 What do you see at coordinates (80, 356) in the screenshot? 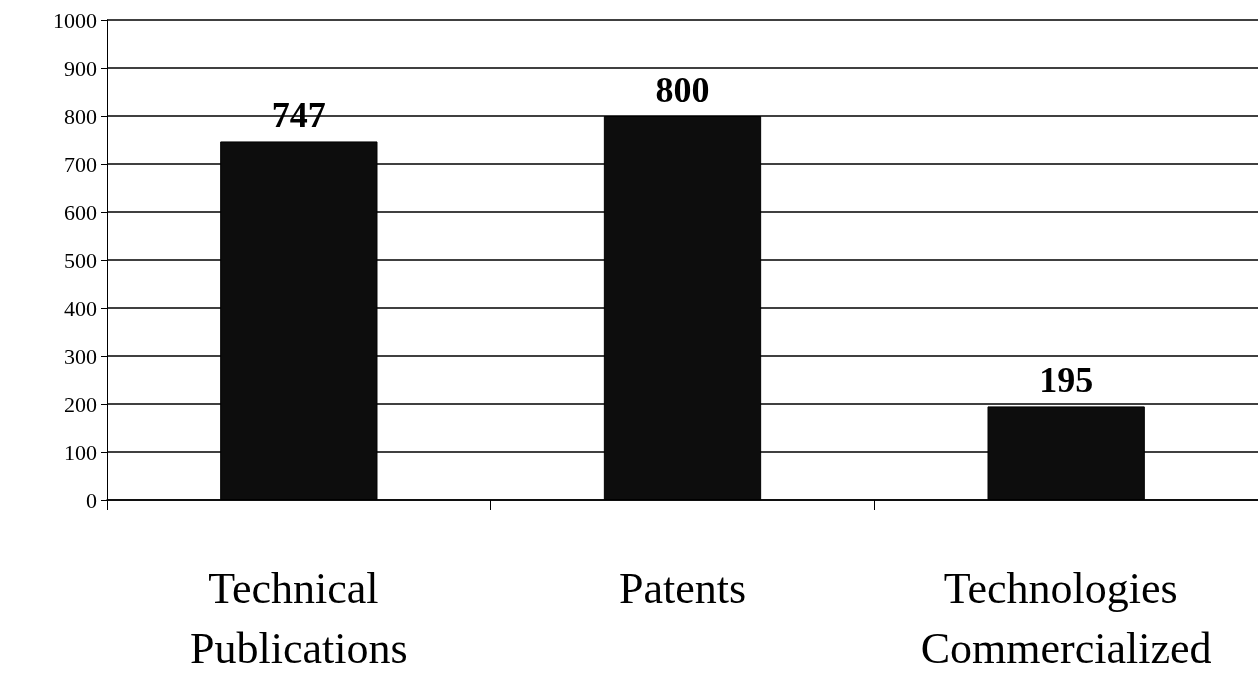
I see `y-tick-label: 300` at bounding box center [80, 356].